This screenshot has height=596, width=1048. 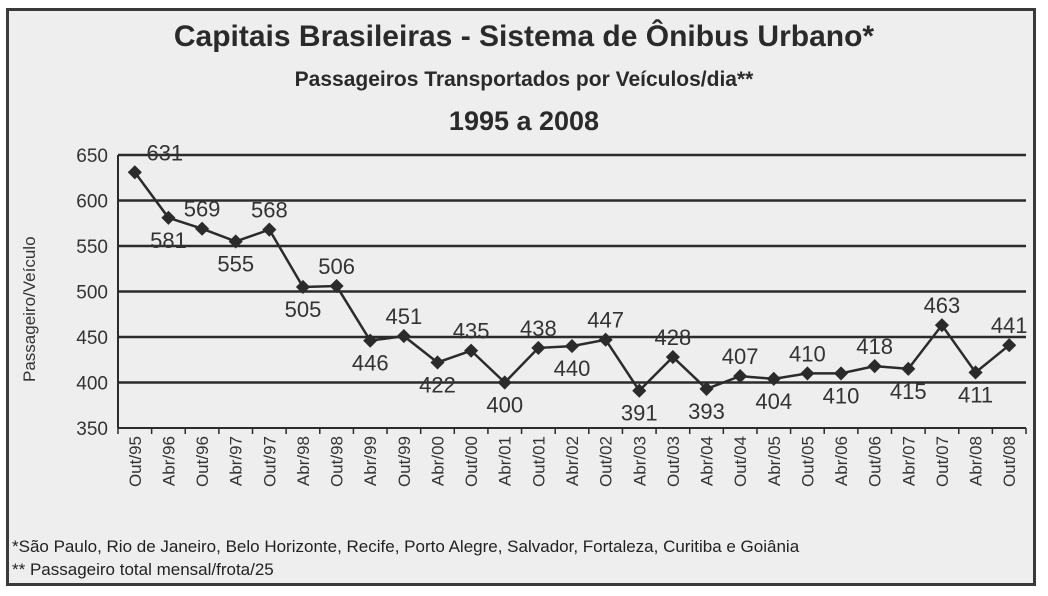 I want to click on y-tick-label: 500, so click(x=92, y=293).